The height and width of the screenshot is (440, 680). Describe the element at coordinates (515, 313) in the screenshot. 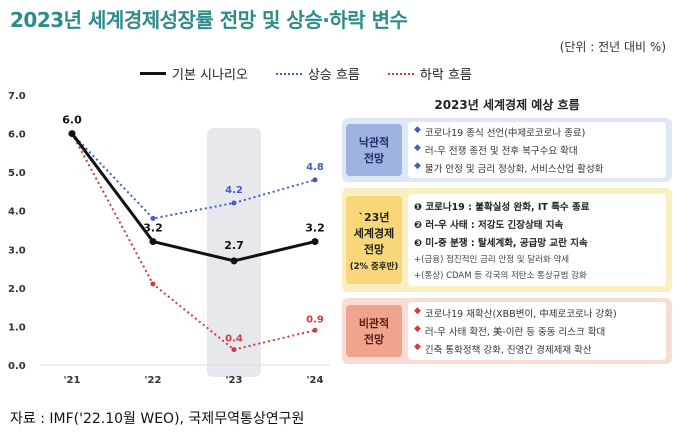

I see `list-item: ◆ 코로나19 재확산(XBB변이, 中제로코로나 강화)` at that location.